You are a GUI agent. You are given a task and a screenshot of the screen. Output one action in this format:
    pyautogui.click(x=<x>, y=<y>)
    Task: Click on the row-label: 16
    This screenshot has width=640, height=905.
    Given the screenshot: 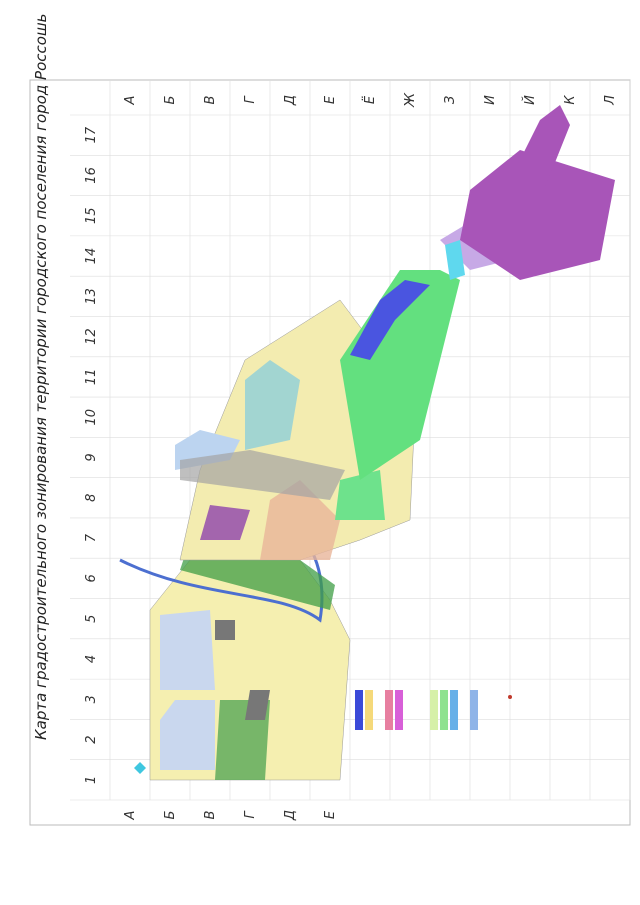 What is the action you would take?
    pyautogui.click(x=91, y=175)
    